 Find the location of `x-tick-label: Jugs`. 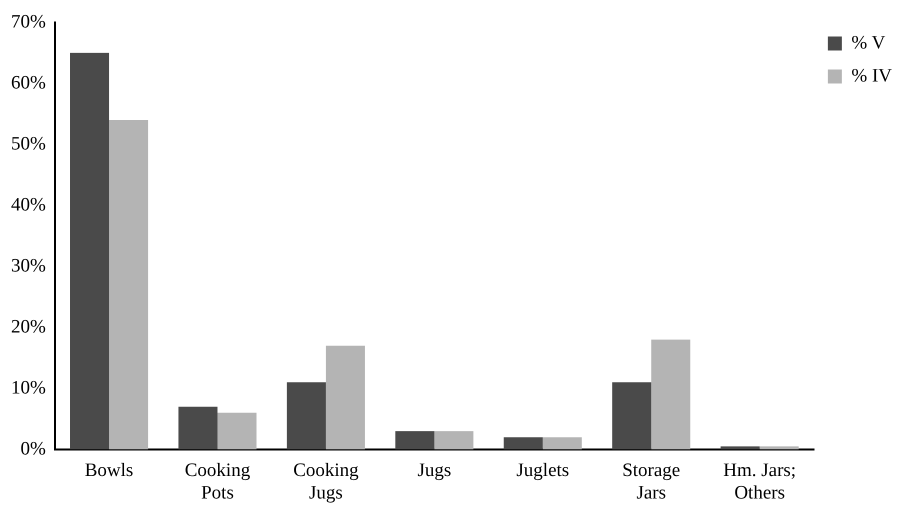

x-tick-label: Jugs is located at coordinates (434, 470).